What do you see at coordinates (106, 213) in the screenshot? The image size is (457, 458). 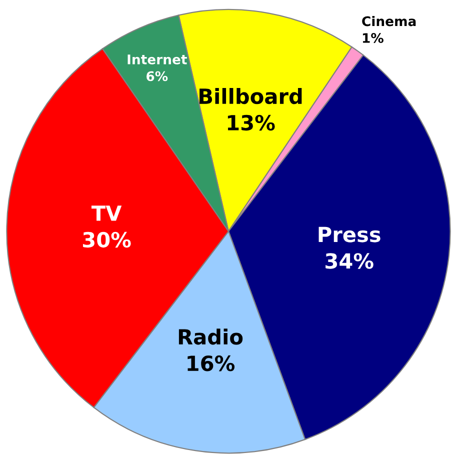 I see `slice-label: TV` at bounding box center [106, 213].